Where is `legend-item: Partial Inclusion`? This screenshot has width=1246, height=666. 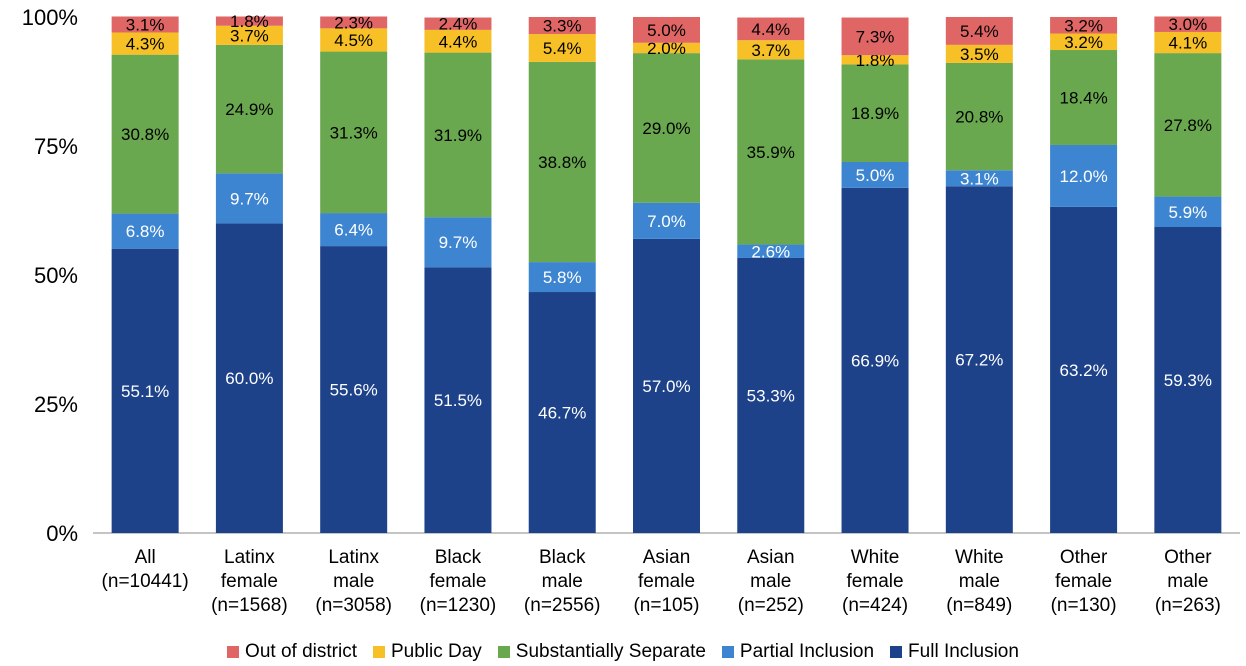
legend-item: Partial Inclusion is located at coordinates (797, 652).